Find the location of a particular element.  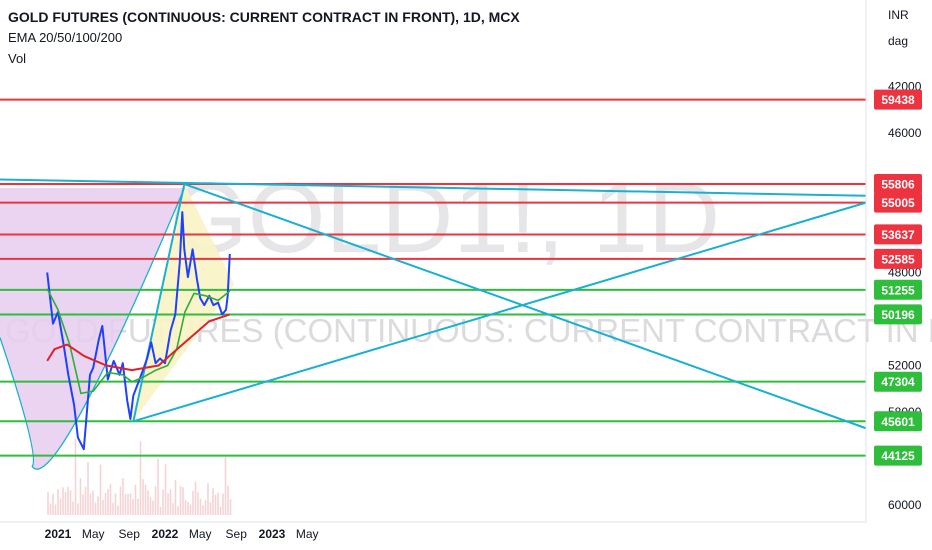

series-lines is located at coordinates (138, 331).